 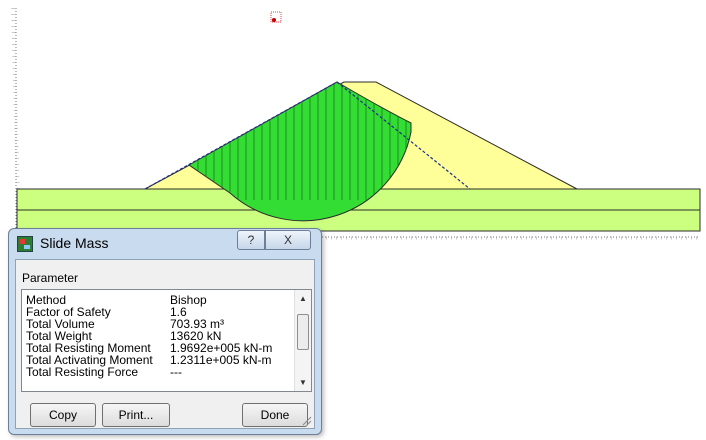 What do you see at coordinates (275, 415) in the screenshot?
I see `done-button: Done` at bounding box center [275, 415].